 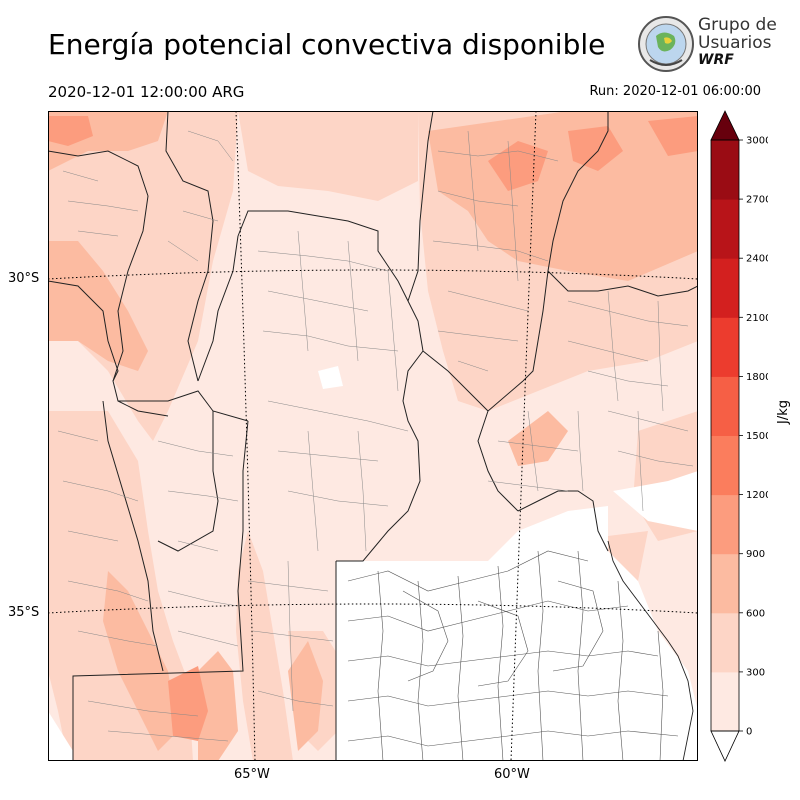 What do you see at coordinates (755, 672) in the screenshot?
I see `colorbar-tick-label: 300` at bounding box center [755, 672].